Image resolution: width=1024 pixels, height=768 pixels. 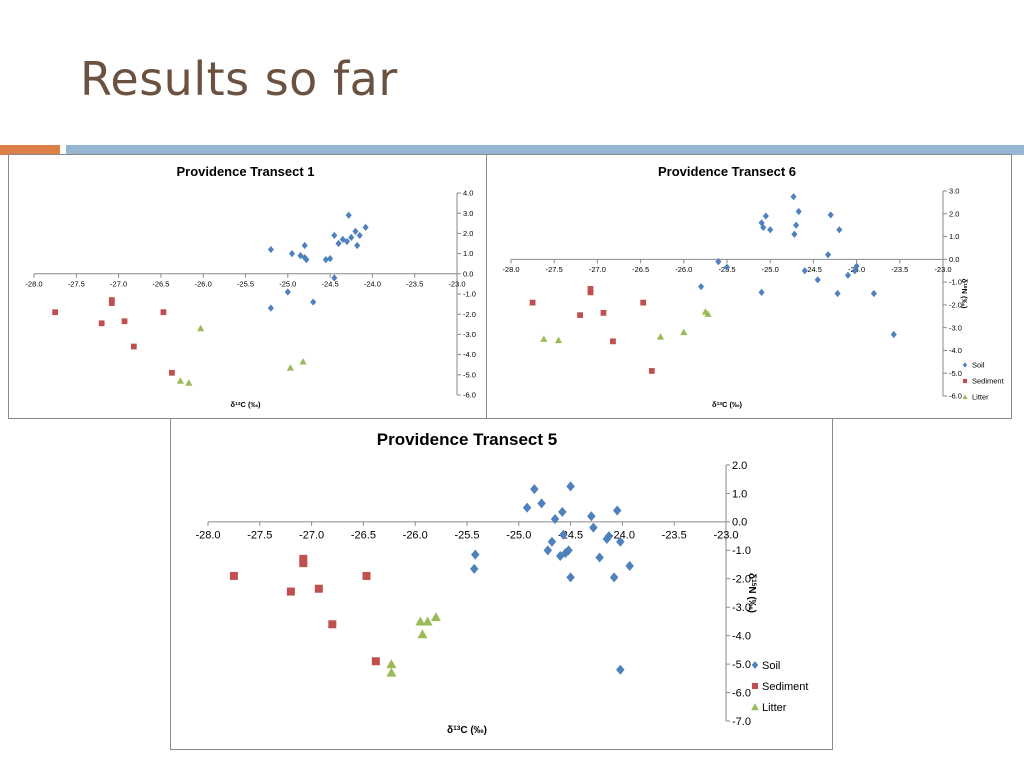 What do you see at coordinates (207, 536) in the screenshot?
I see `x-tick-label: -28.0` at bounding box center [207, 536].